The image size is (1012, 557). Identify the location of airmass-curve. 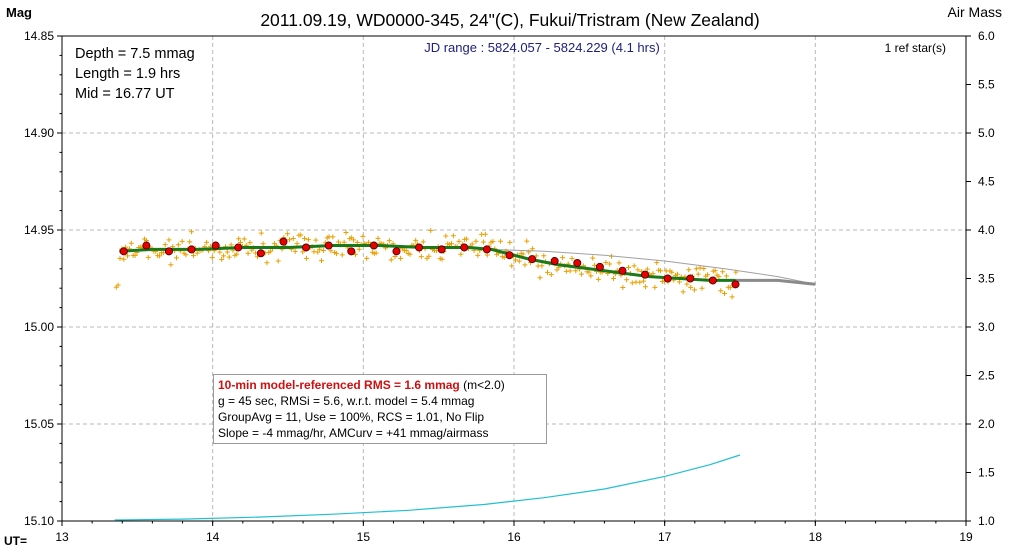
(427, 487).